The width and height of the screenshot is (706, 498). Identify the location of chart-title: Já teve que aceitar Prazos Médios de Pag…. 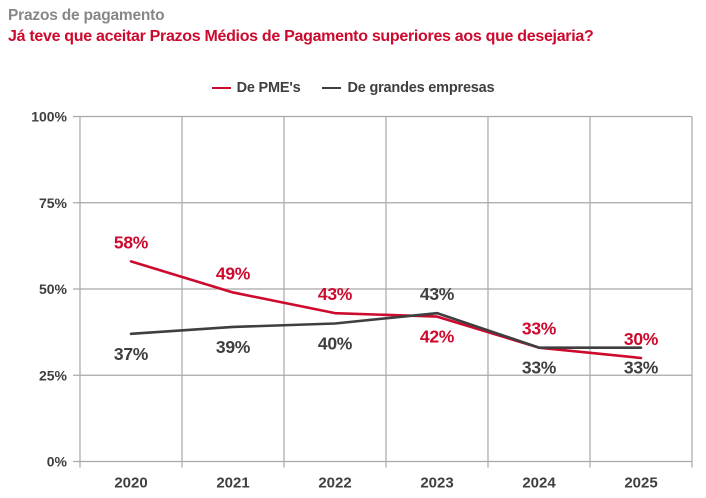
(301, 36).